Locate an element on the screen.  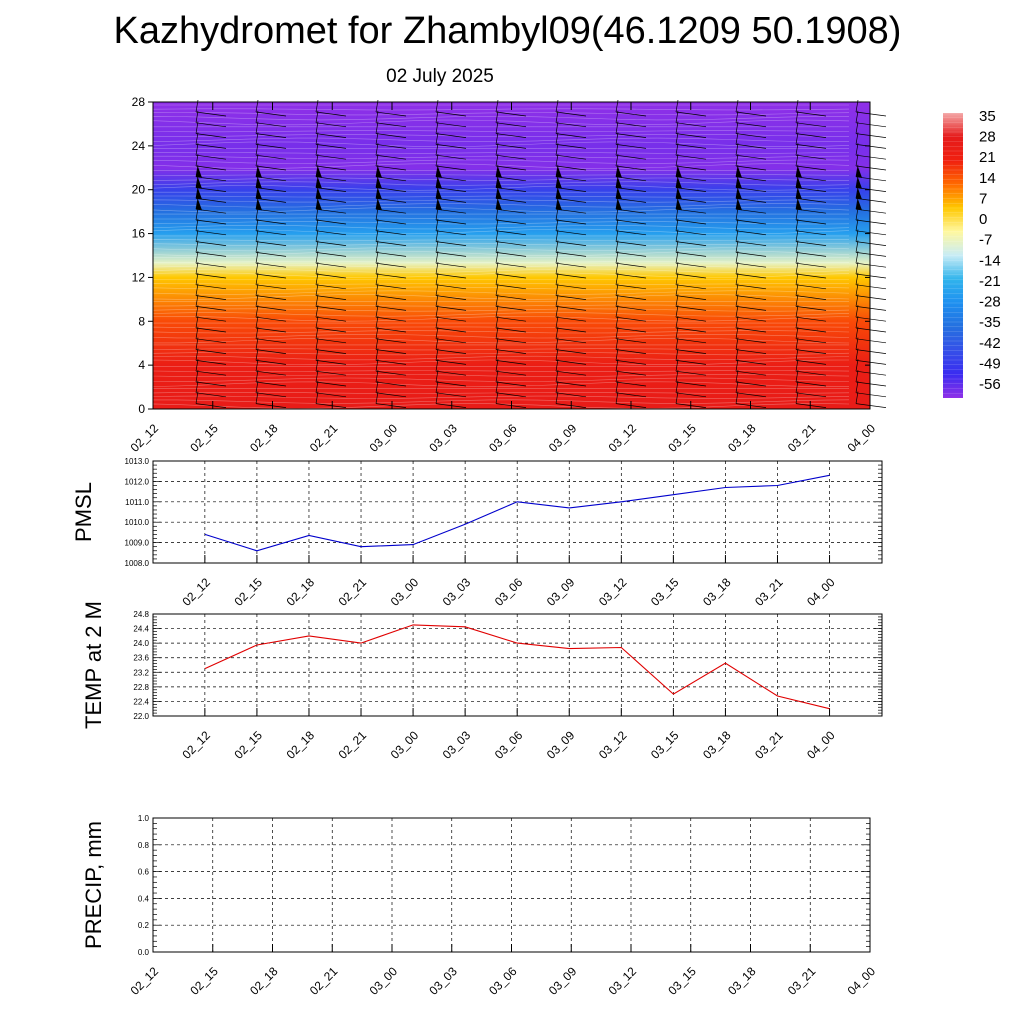
x-tick-label: 03_06 is located at coordinates (503, 438).